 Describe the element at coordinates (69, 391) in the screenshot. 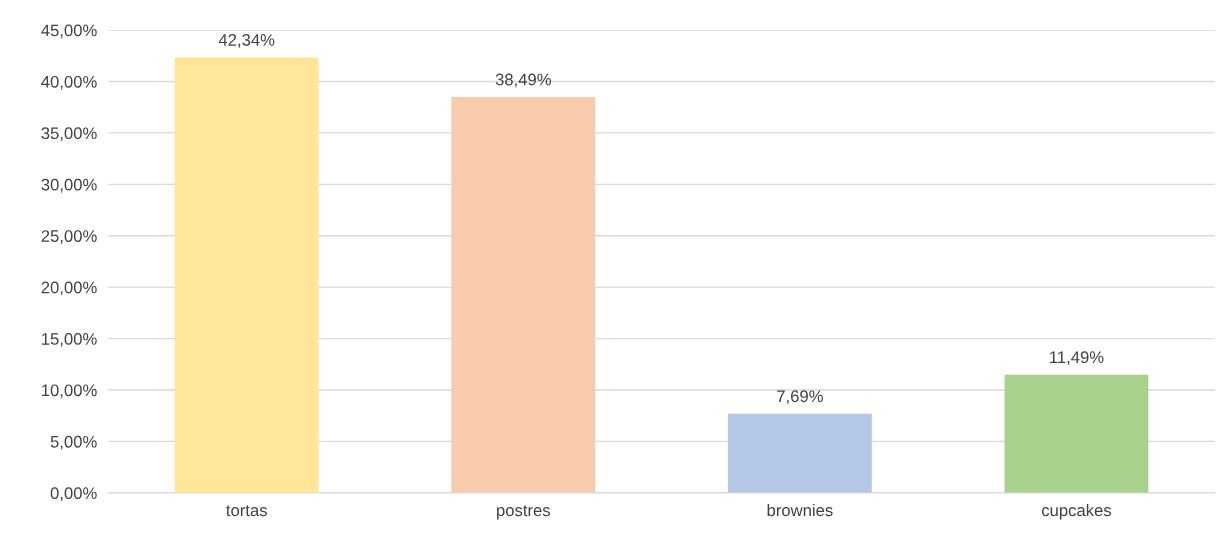

I see `y-tick-label: 10,00%` at that location.